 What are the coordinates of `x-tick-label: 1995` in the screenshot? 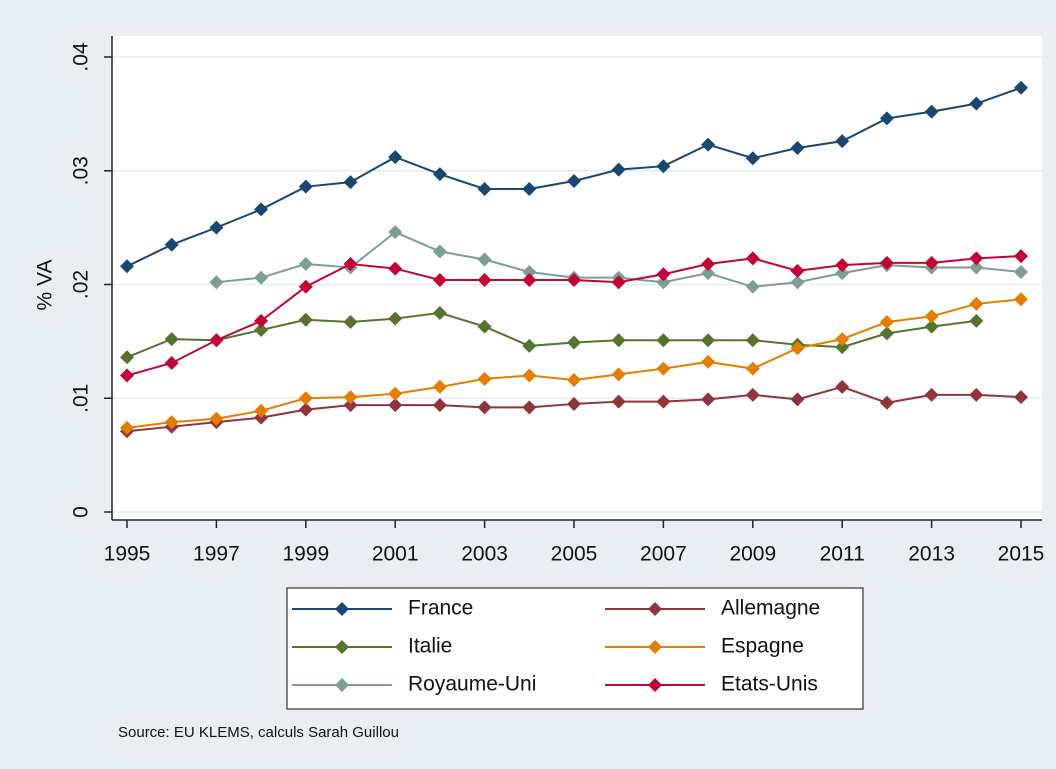 It's located at (127, 554).